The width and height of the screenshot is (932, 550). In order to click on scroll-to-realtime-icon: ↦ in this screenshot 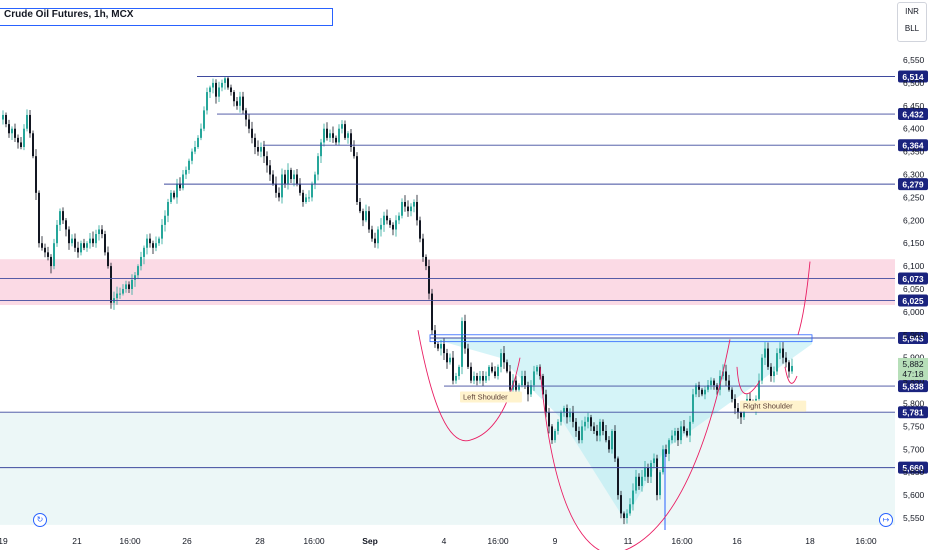, I will do `click(886, 520)`.